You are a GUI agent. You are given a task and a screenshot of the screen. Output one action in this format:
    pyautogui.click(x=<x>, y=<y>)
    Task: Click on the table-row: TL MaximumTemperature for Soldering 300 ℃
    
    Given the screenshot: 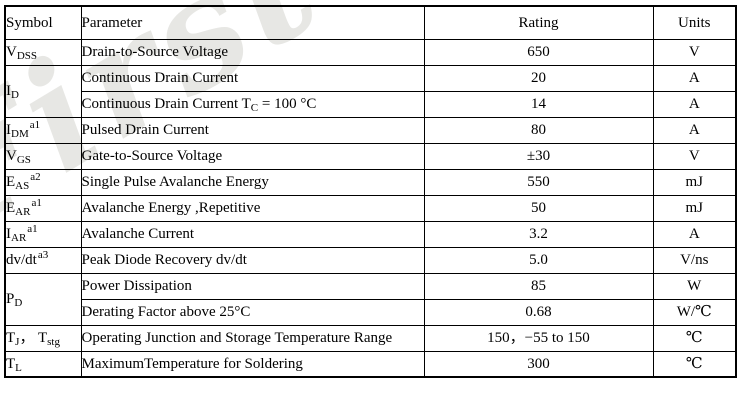 What is the action you would take?
    pyautogui.click(x=370, y=364)
    